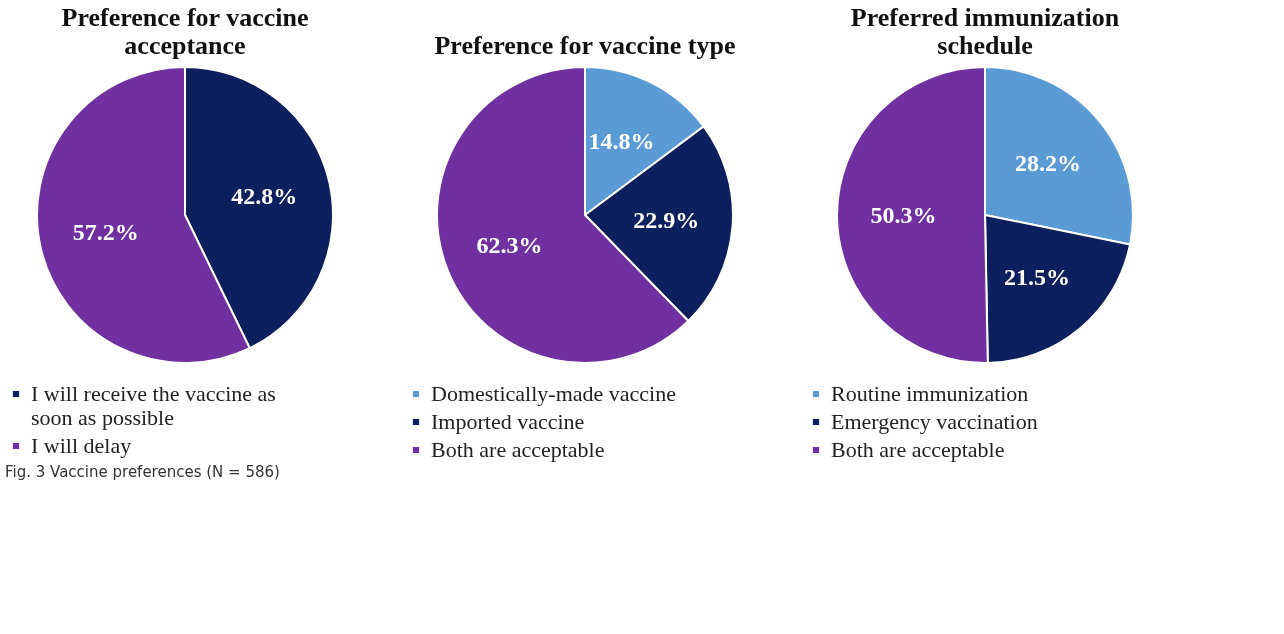  I want to click on data-label: 50.3%, so click(903, 214).